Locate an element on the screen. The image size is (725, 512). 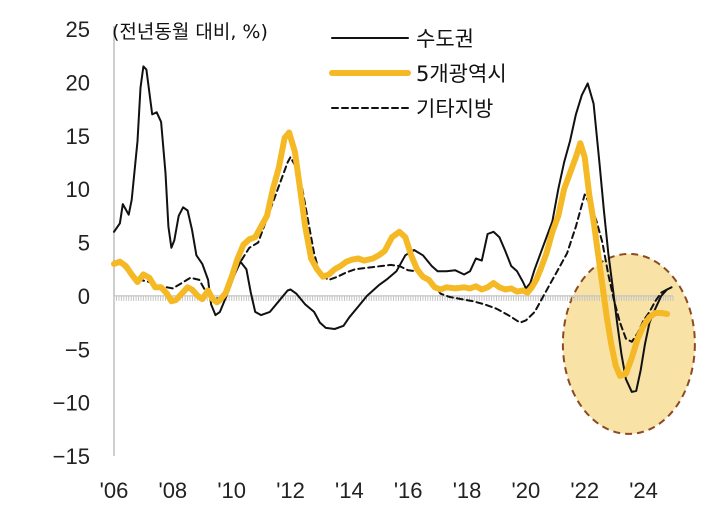
highlight-ellipse is located at coordinates (628, 343).